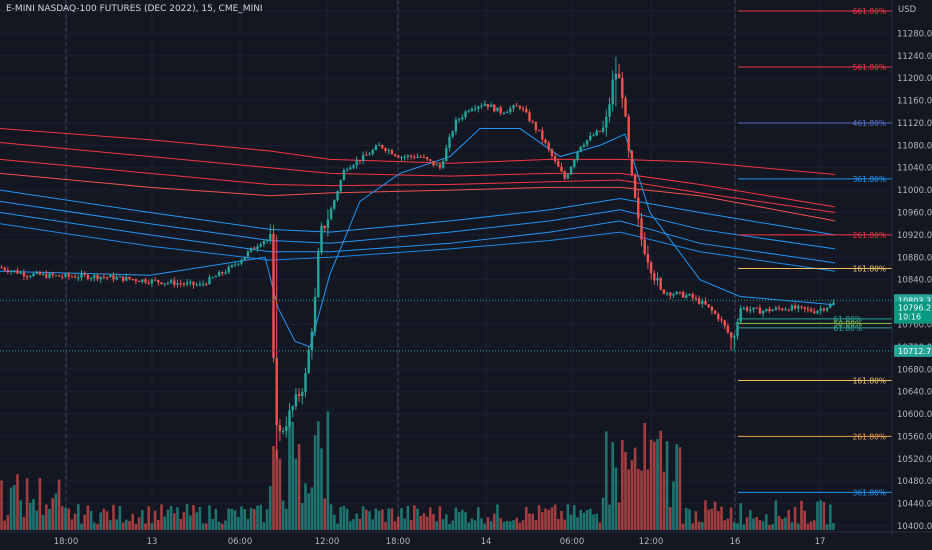 This screenshot has height=550, width=932. Describe the element at coordinates (914, 146) in the screenshot. I see `price-axis-tick: 11080.00` at that location.